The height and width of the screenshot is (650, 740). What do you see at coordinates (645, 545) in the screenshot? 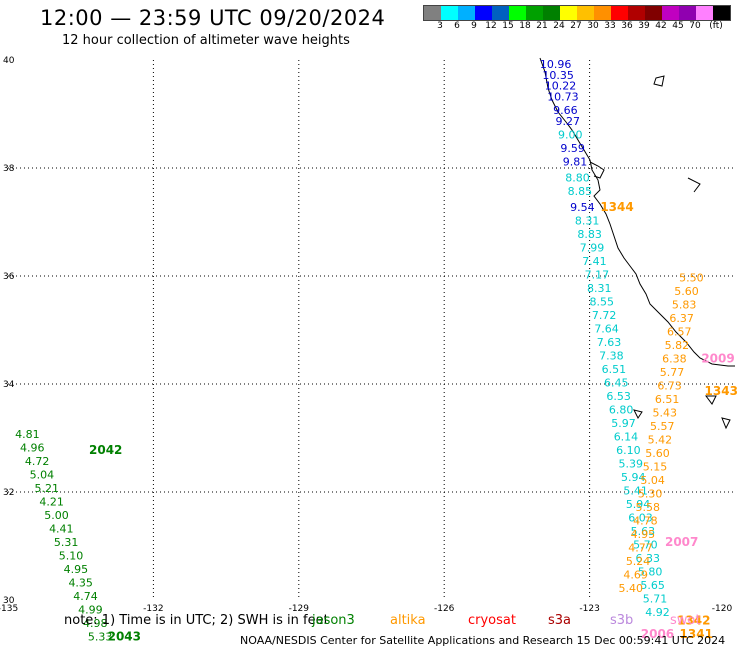
I see `wave-height-value: 5.70` at bounding box center [645, 545].